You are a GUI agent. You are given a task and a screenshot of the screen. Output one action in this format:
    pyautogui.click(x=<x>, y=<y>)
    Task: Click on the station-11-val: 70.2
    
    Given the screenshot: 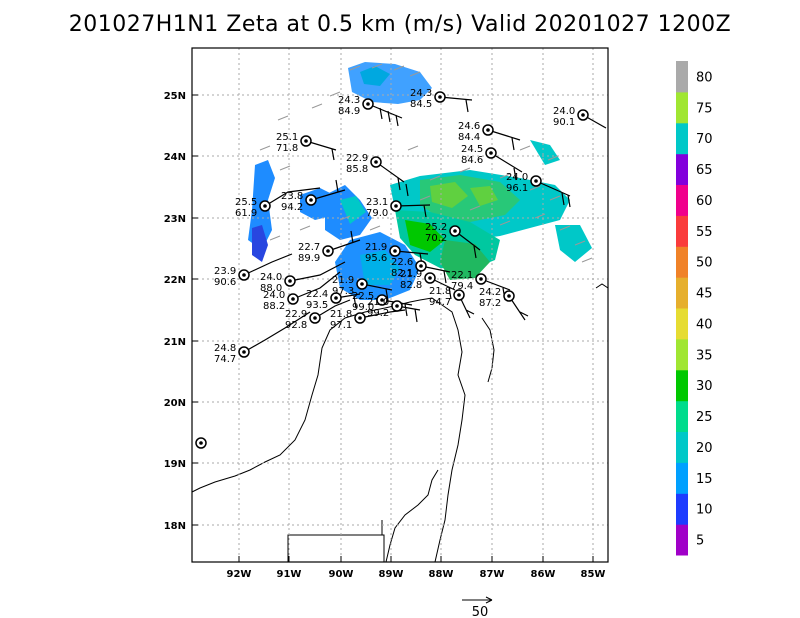 What is the action you would take?
    pyautogui.click(x=436, y=238)
    